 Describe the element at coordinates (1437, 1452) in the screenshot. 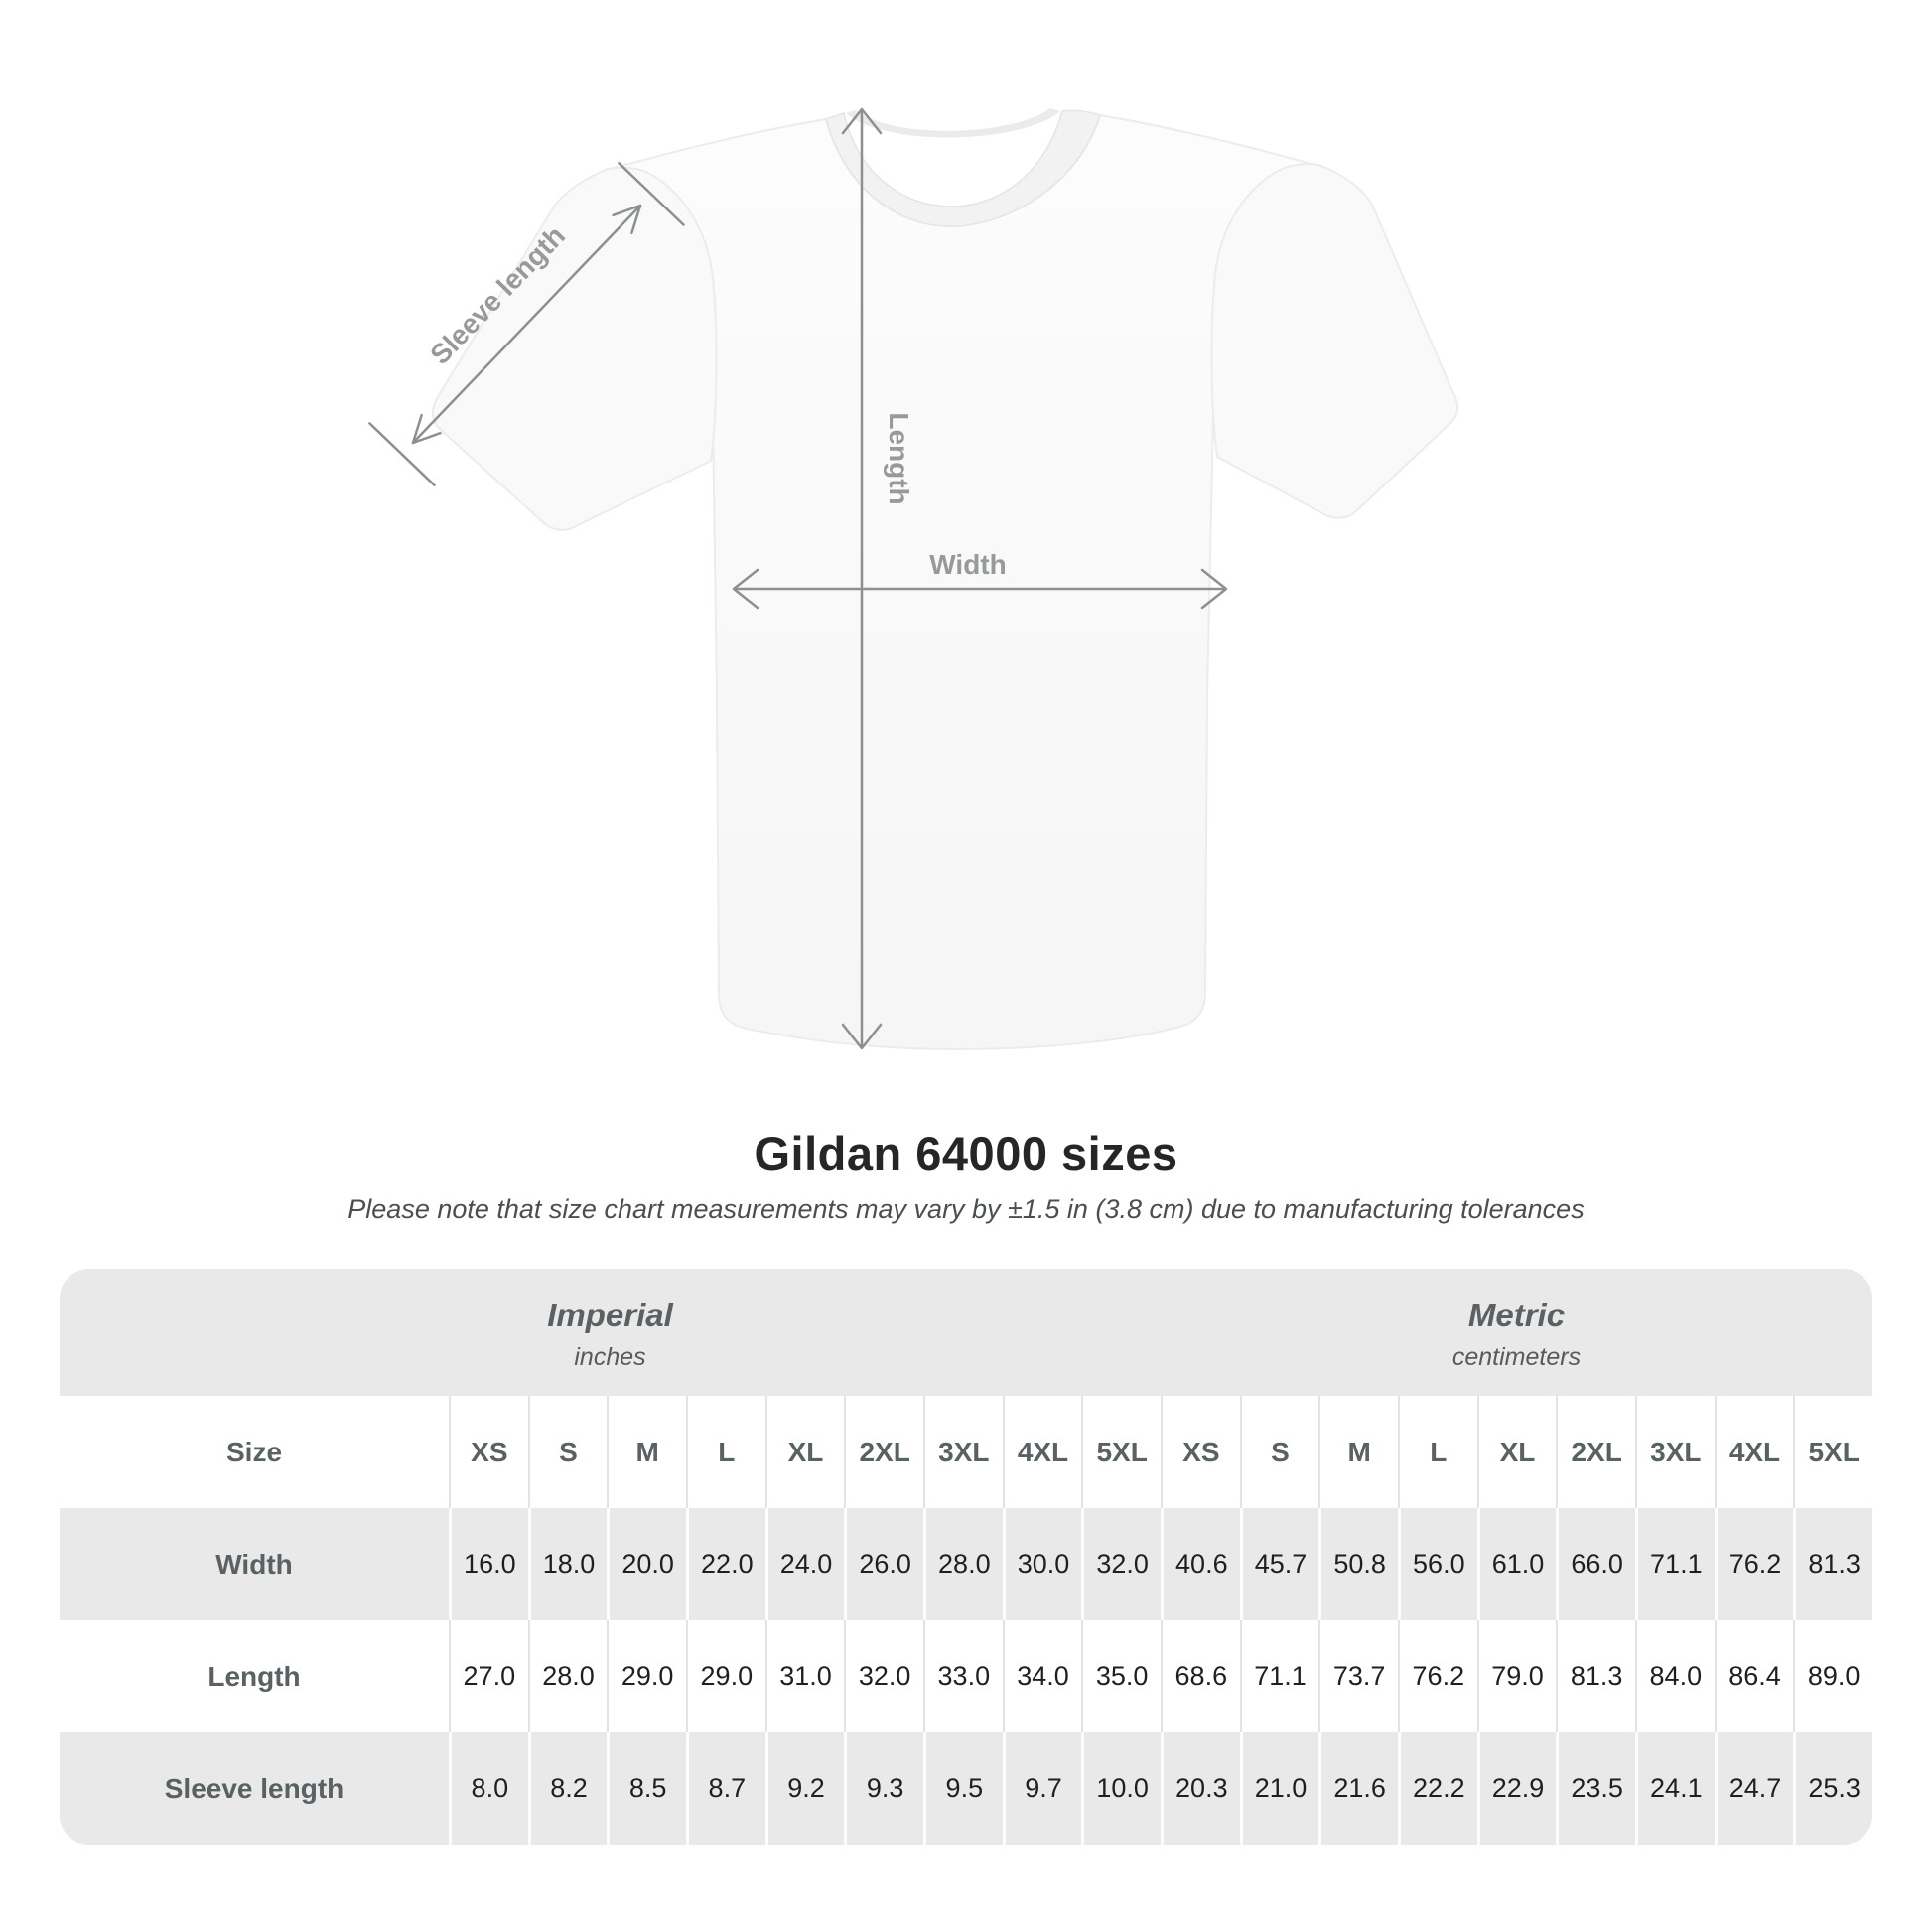

I see `size-header-metric-l: L` at that location.